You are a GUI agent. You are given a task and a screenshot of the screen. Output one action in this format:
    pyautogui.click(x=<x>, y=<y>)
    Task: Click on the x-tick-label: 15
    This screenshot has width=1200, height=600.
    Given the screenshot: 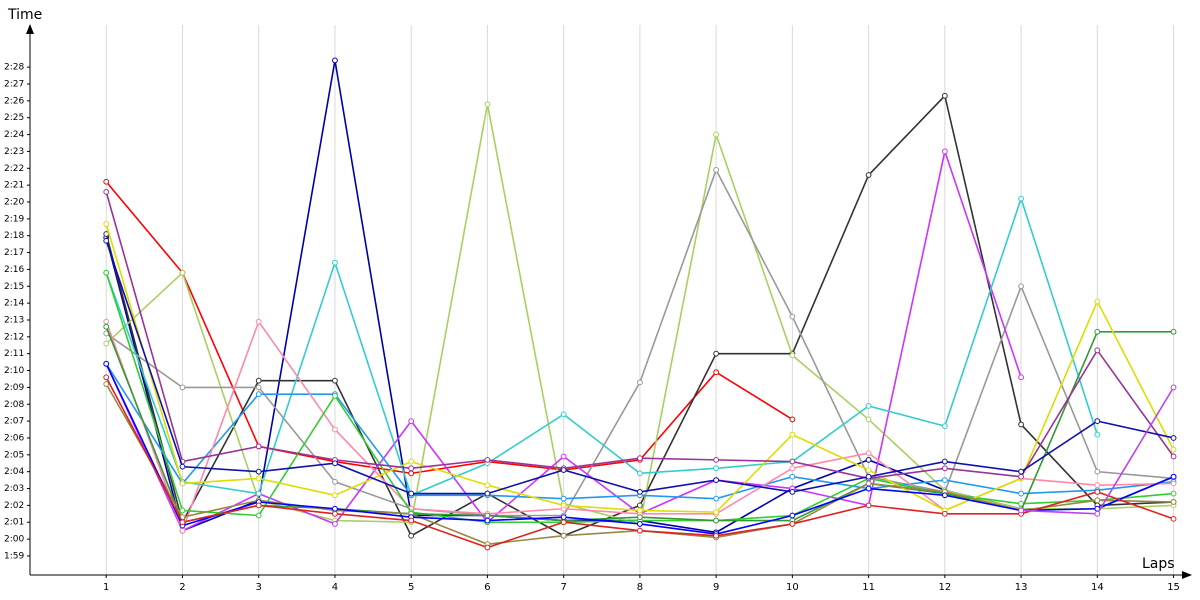 What is the action you would take?
    pyautogui.click(x=1173, y=587)
    